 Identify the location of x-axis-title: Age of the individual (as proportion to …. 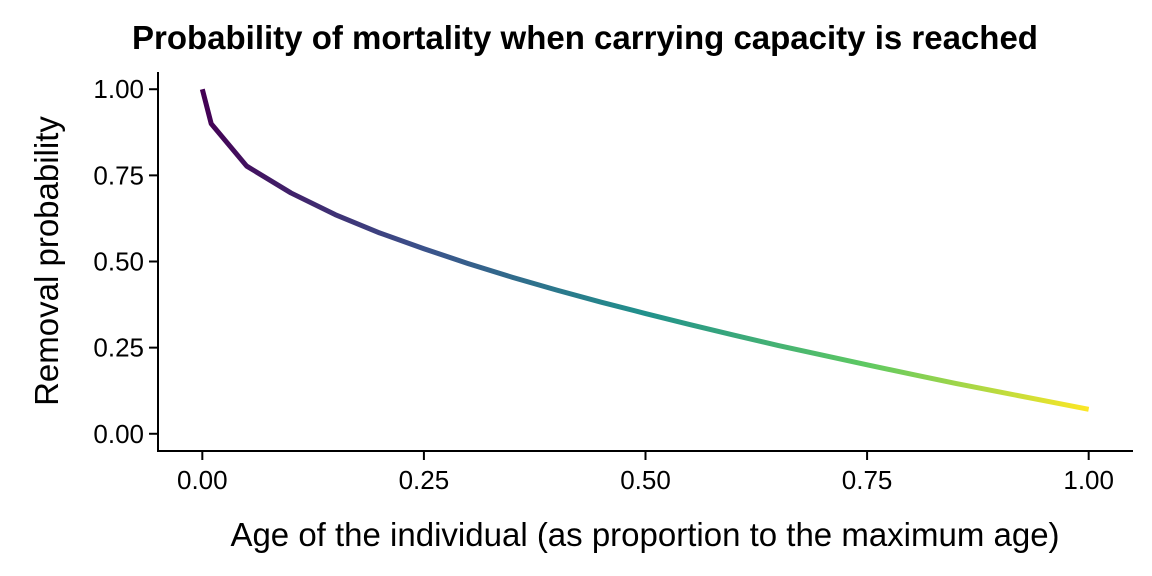
(644, 534).